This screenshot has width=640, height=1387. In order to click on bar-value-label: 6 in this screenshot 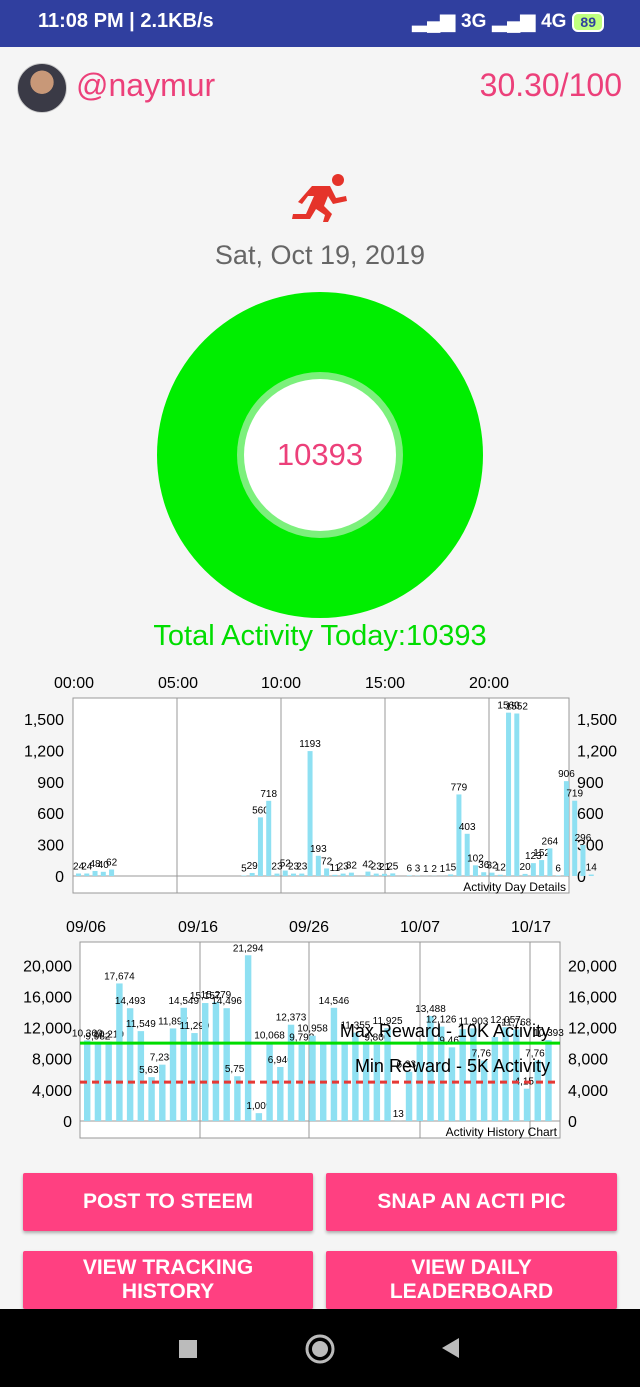, I will do `click(558, 868)`.